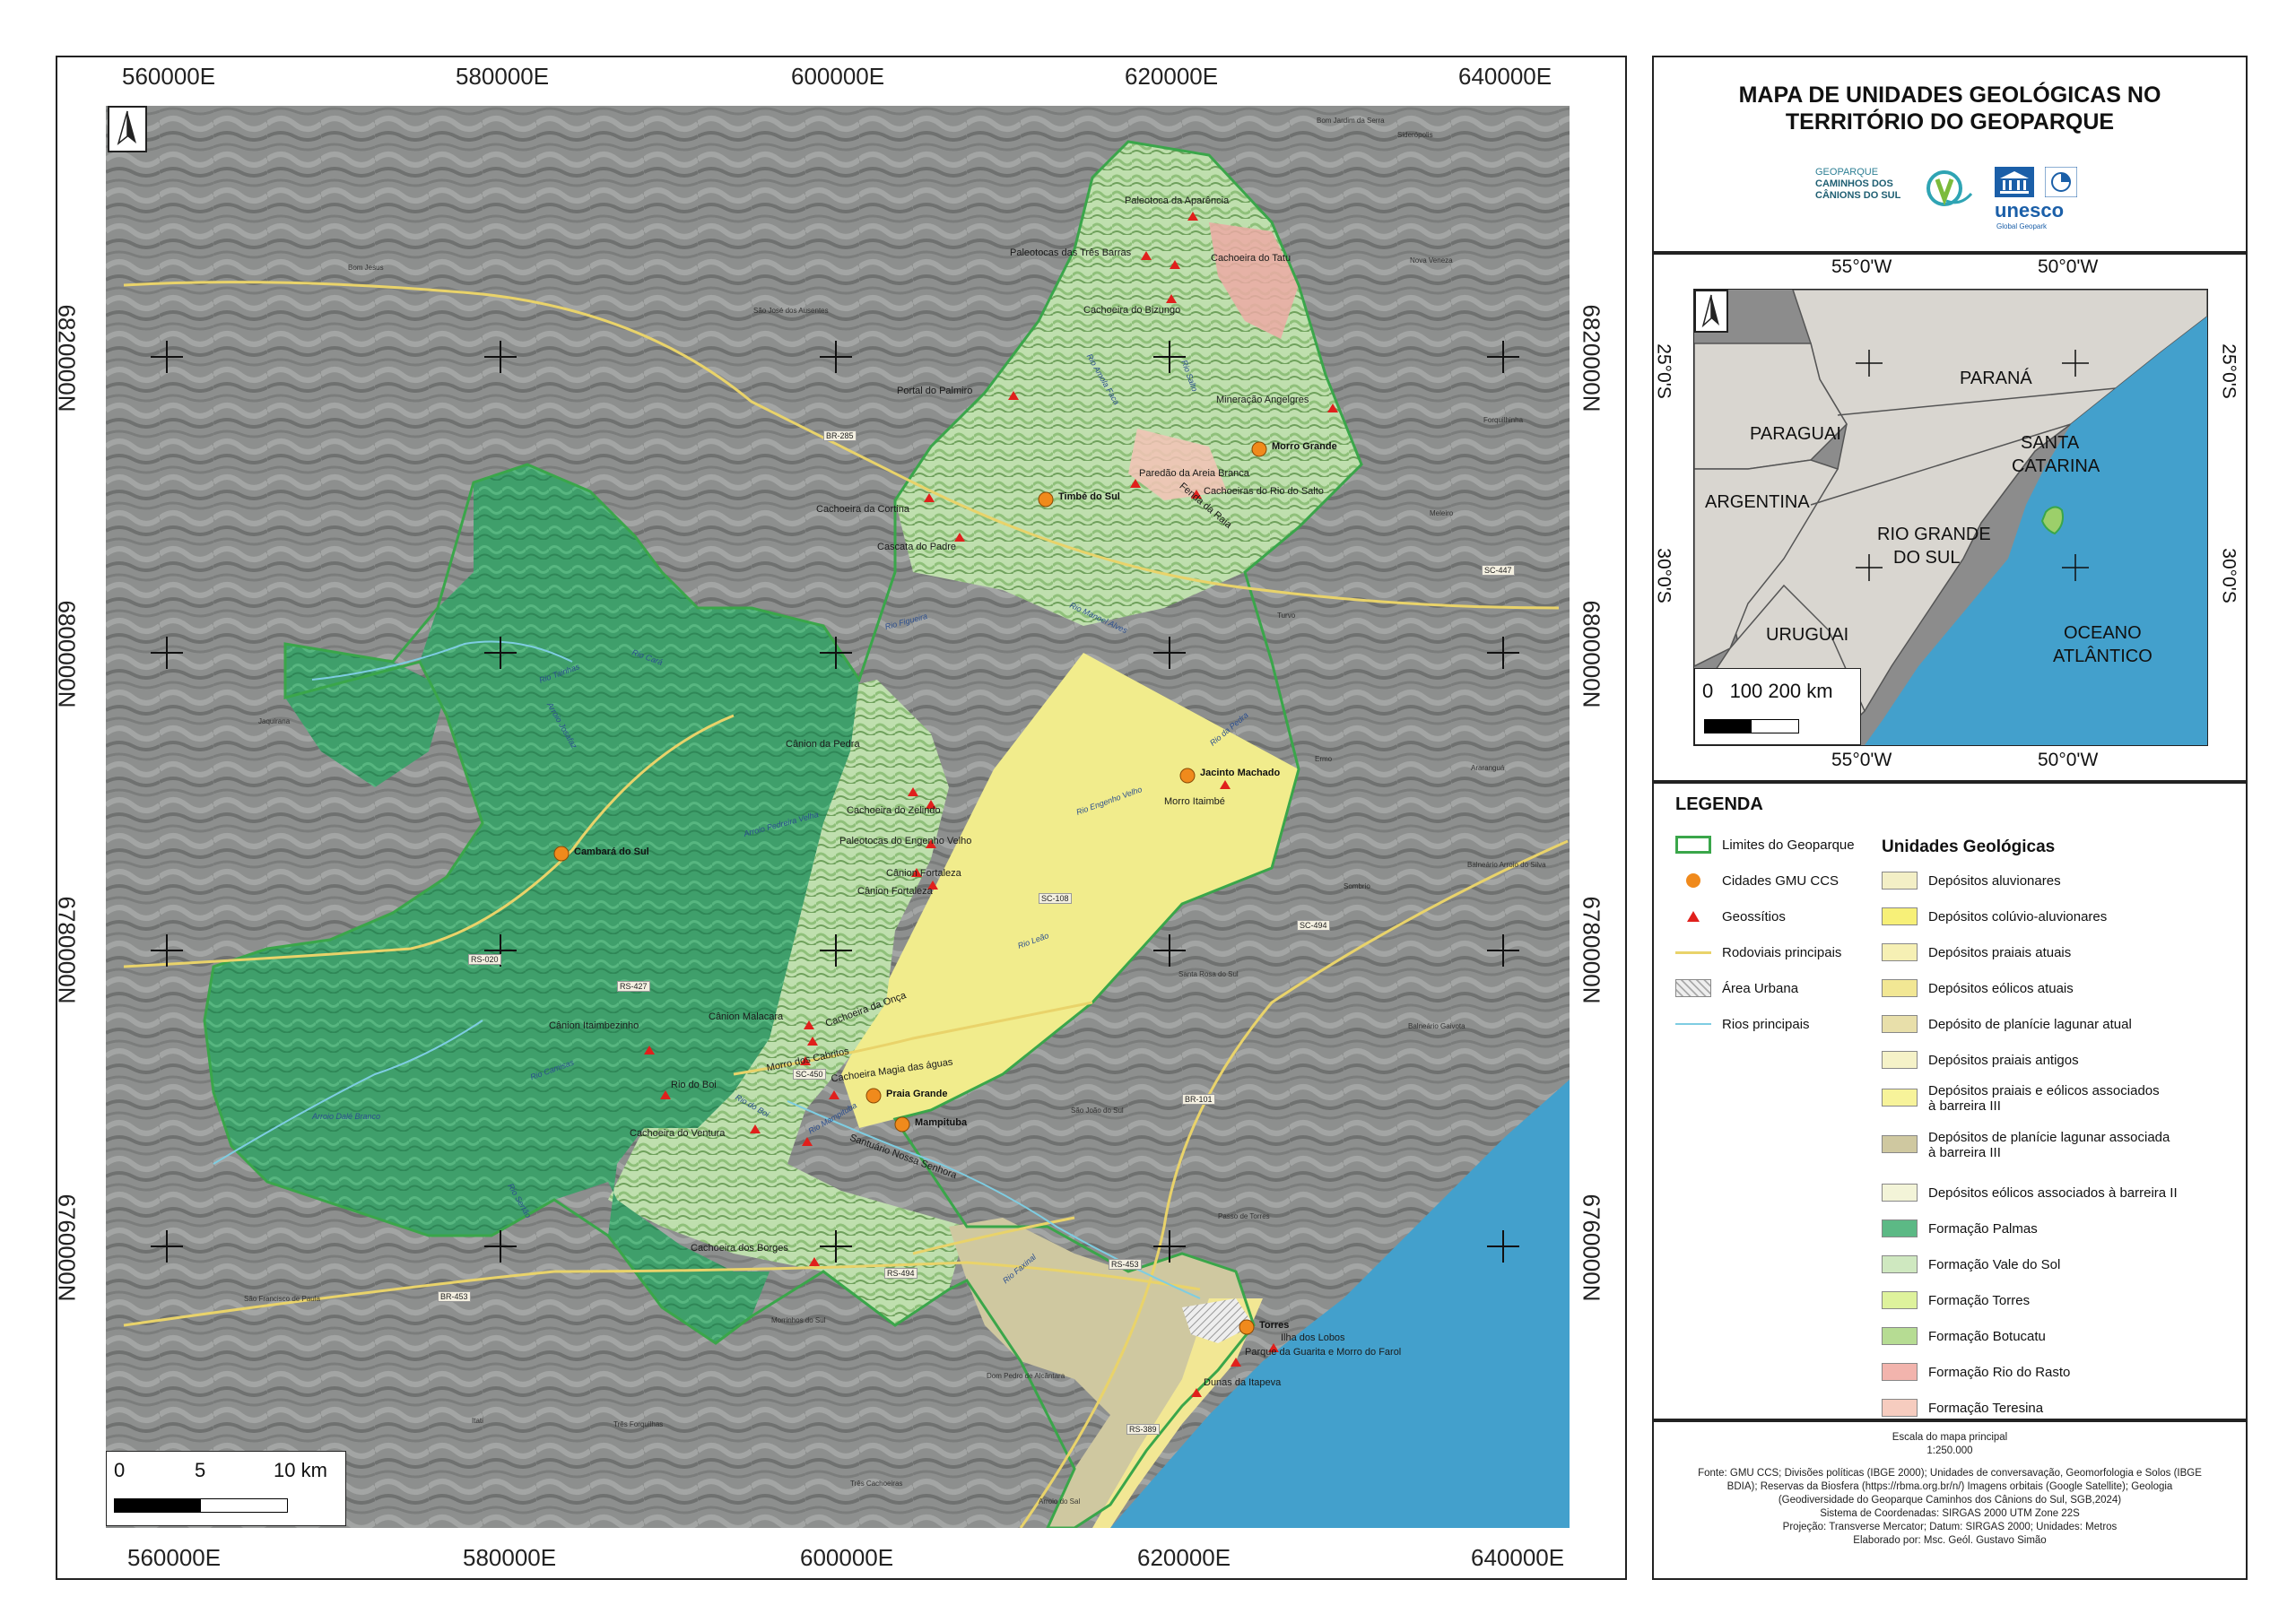 The width and height of the screenshot is (2296, 1623). Describe the element at coordinates (1983, 1228) in the screenshot. I see `legend-unit-label: Formação Palmas` at that location.